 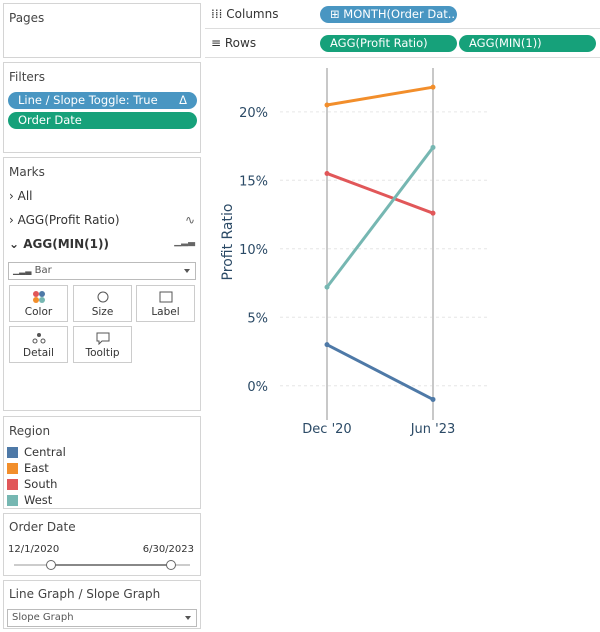 I want to click on filter-pill: Order Date, so click(x=102, y=120).